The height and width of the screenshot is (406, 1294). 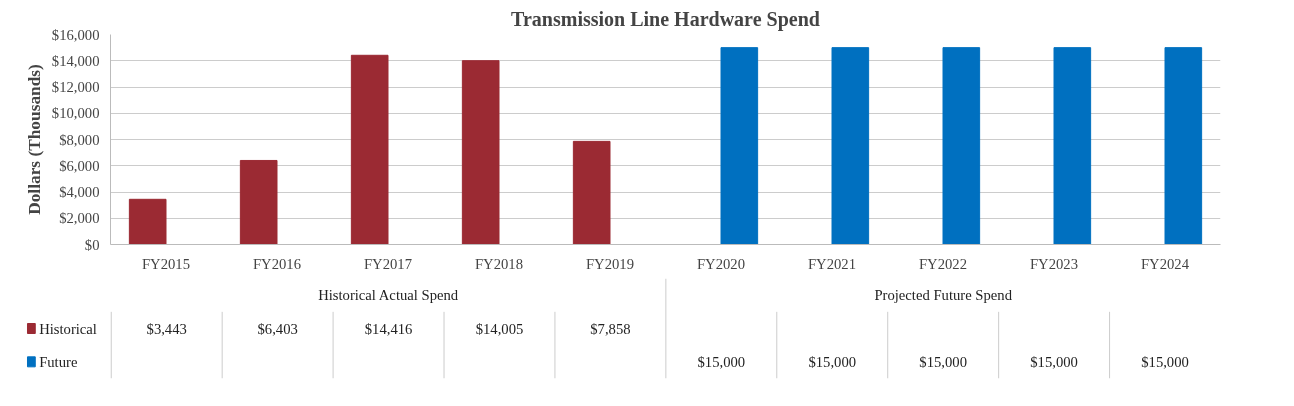 I want to click on data-label: $7,858, so click(x=610, y=328).